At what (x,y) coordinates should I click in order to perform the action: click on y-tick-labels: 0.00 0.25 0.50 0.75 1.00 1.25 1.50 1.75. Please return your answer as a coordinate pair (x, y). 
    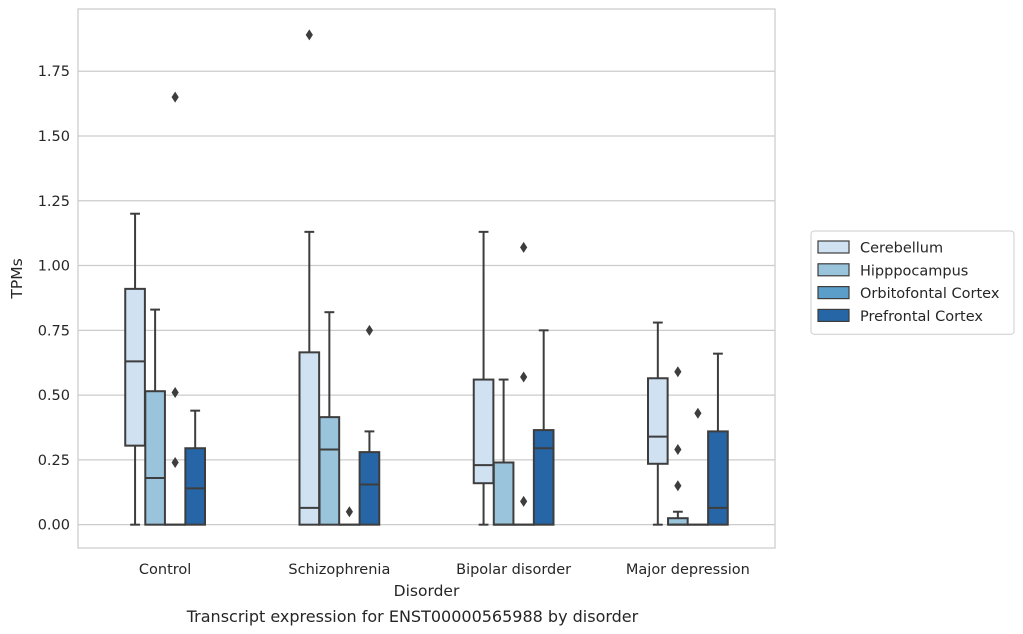
    Looking at the image, I should click on (54, 298).